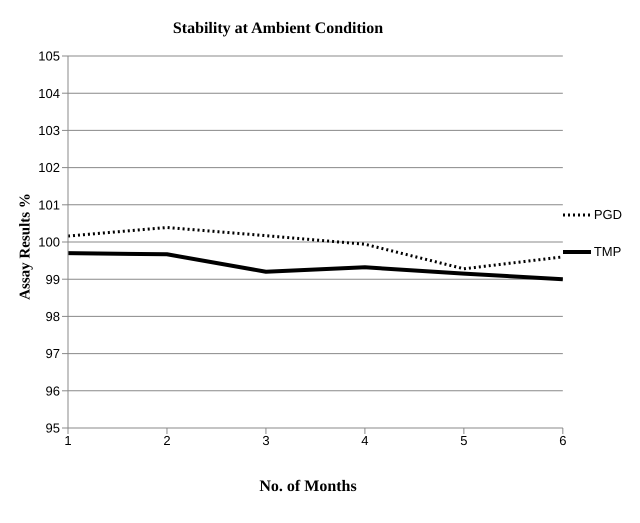  I want to click on x-tick-label: 4, so click(365, 440).